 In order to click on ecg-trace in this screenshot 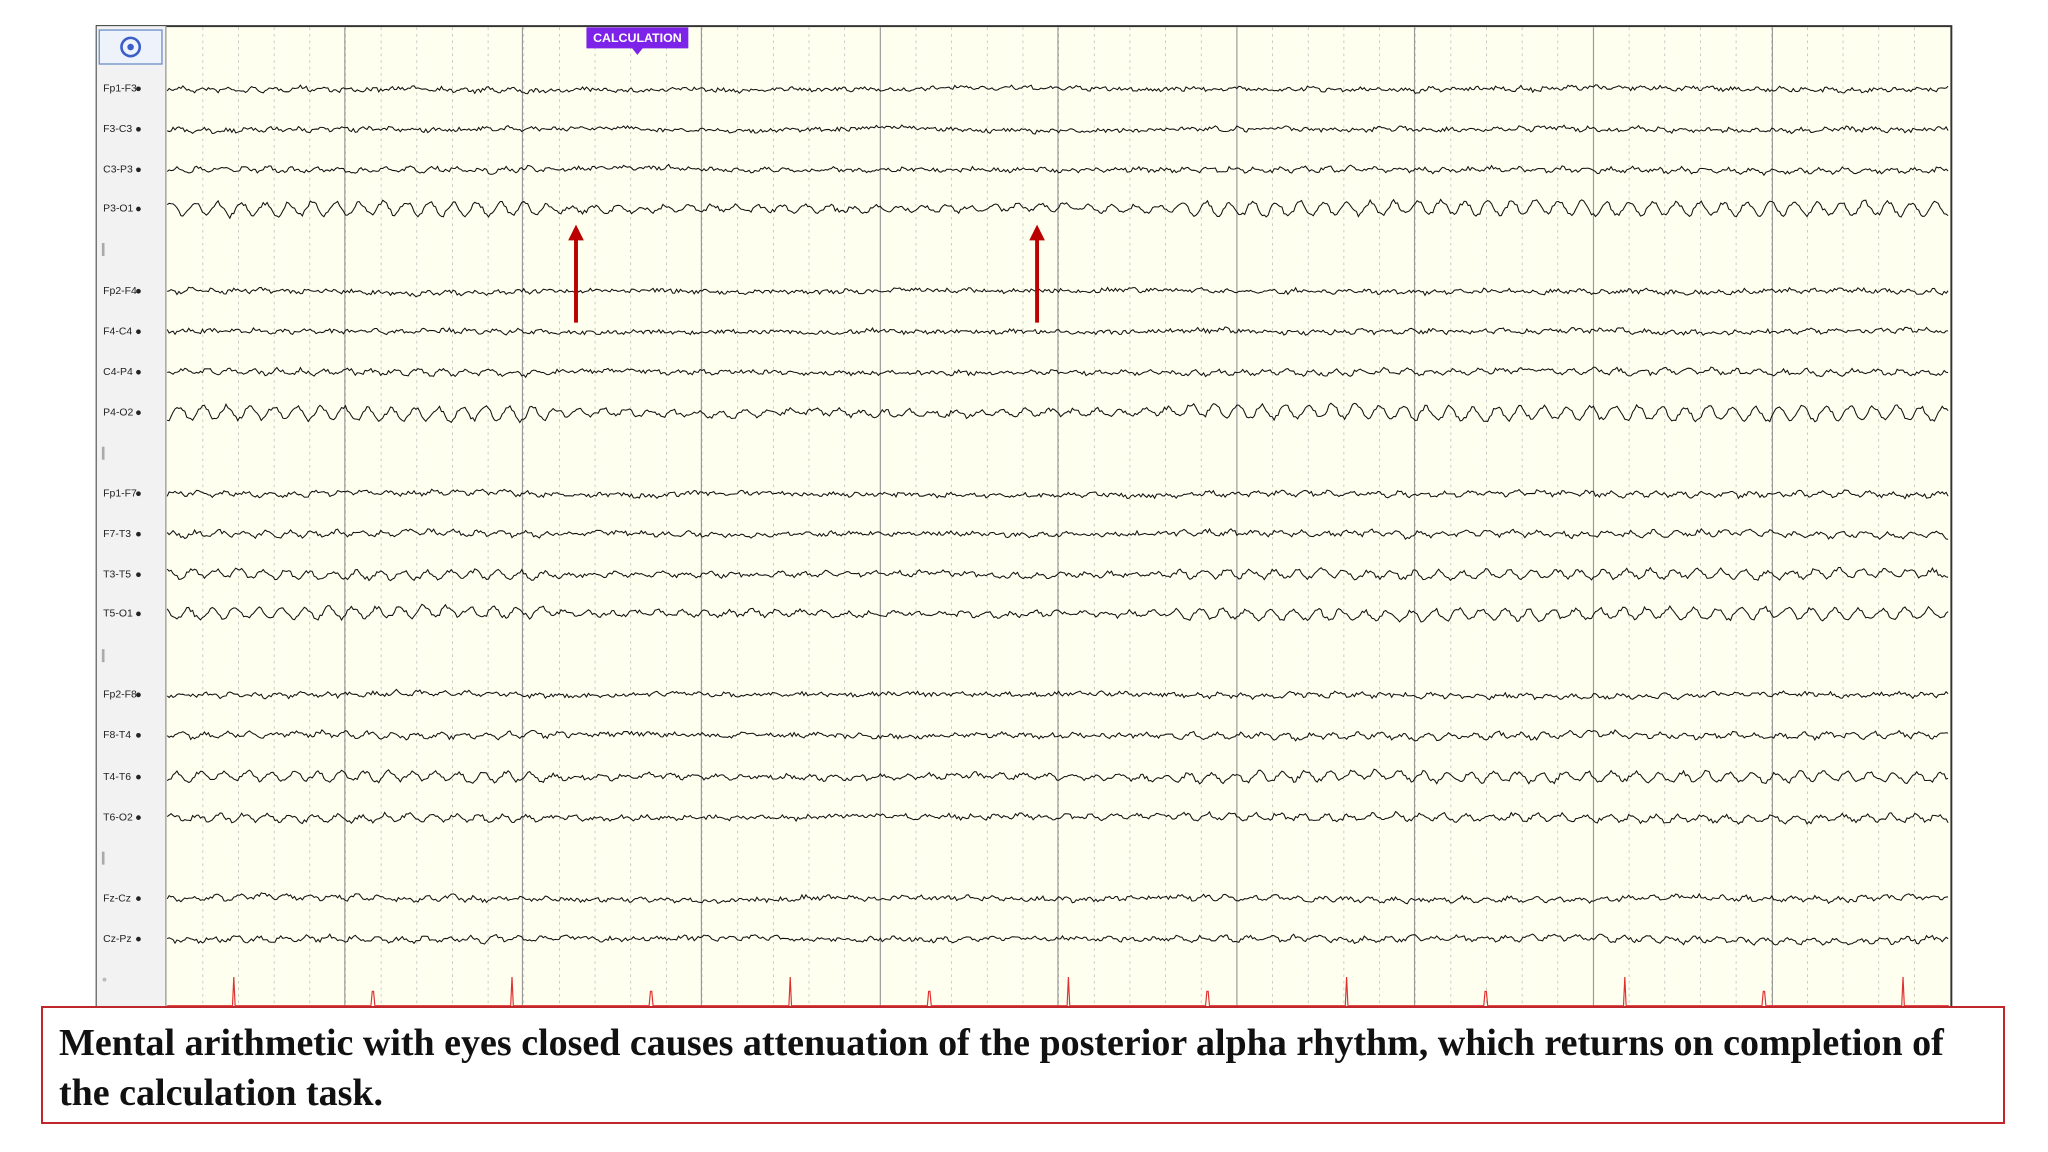, I will do `click(1058, 991)`.